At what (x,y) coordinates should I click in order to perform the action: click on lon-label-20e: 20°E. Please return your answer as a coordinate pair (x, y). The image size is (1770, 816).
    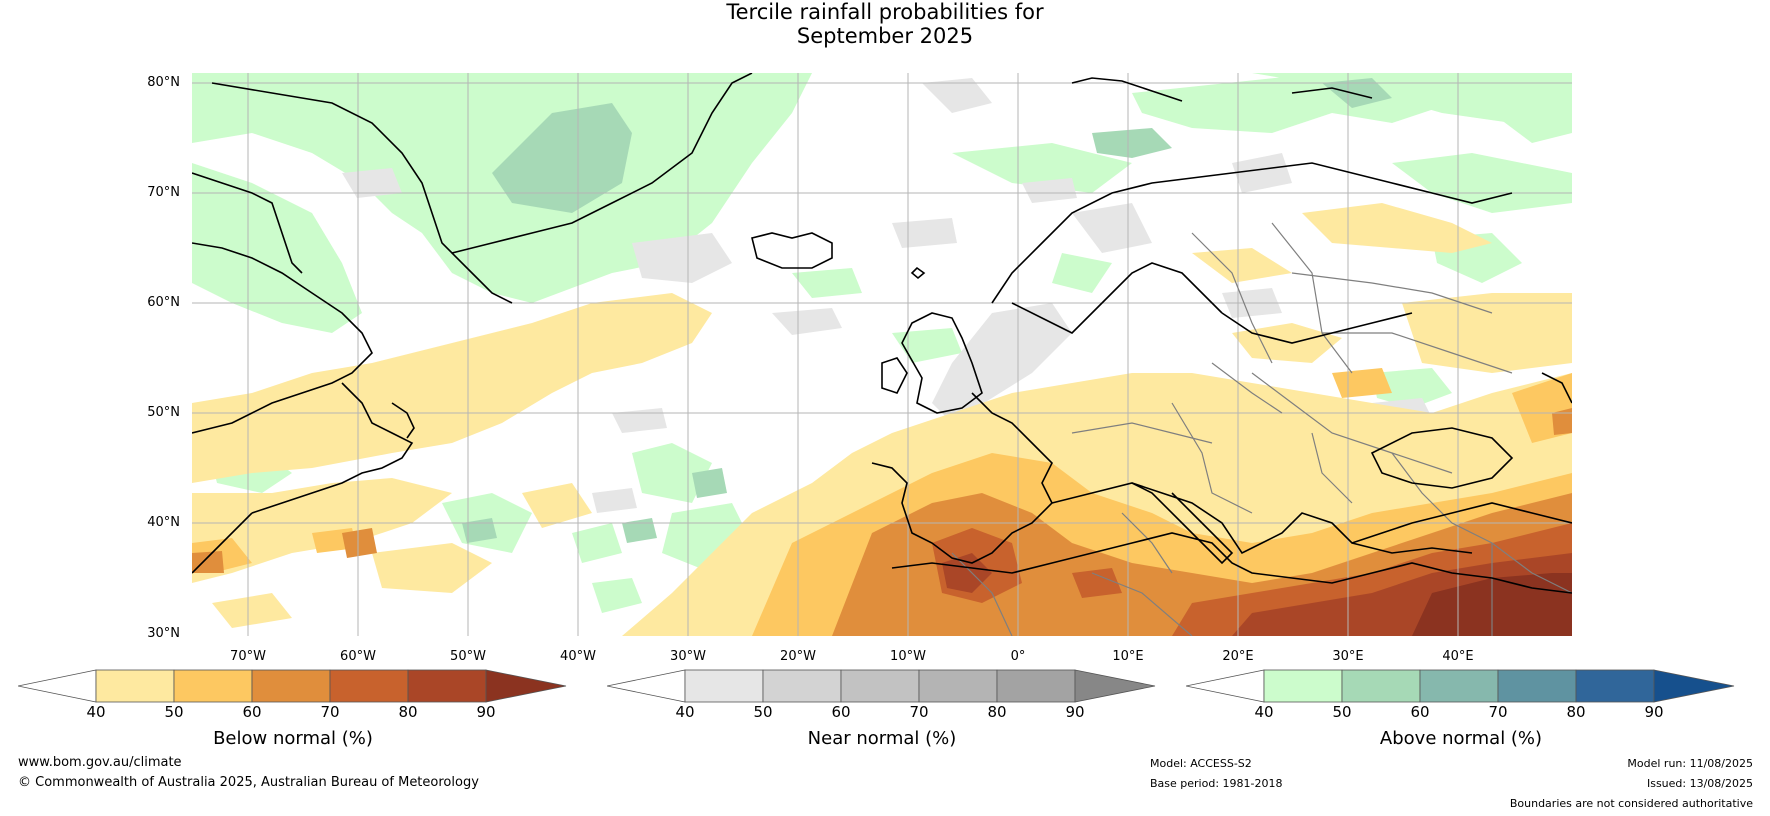
    Looking at the image, I should click on (1238, 656).